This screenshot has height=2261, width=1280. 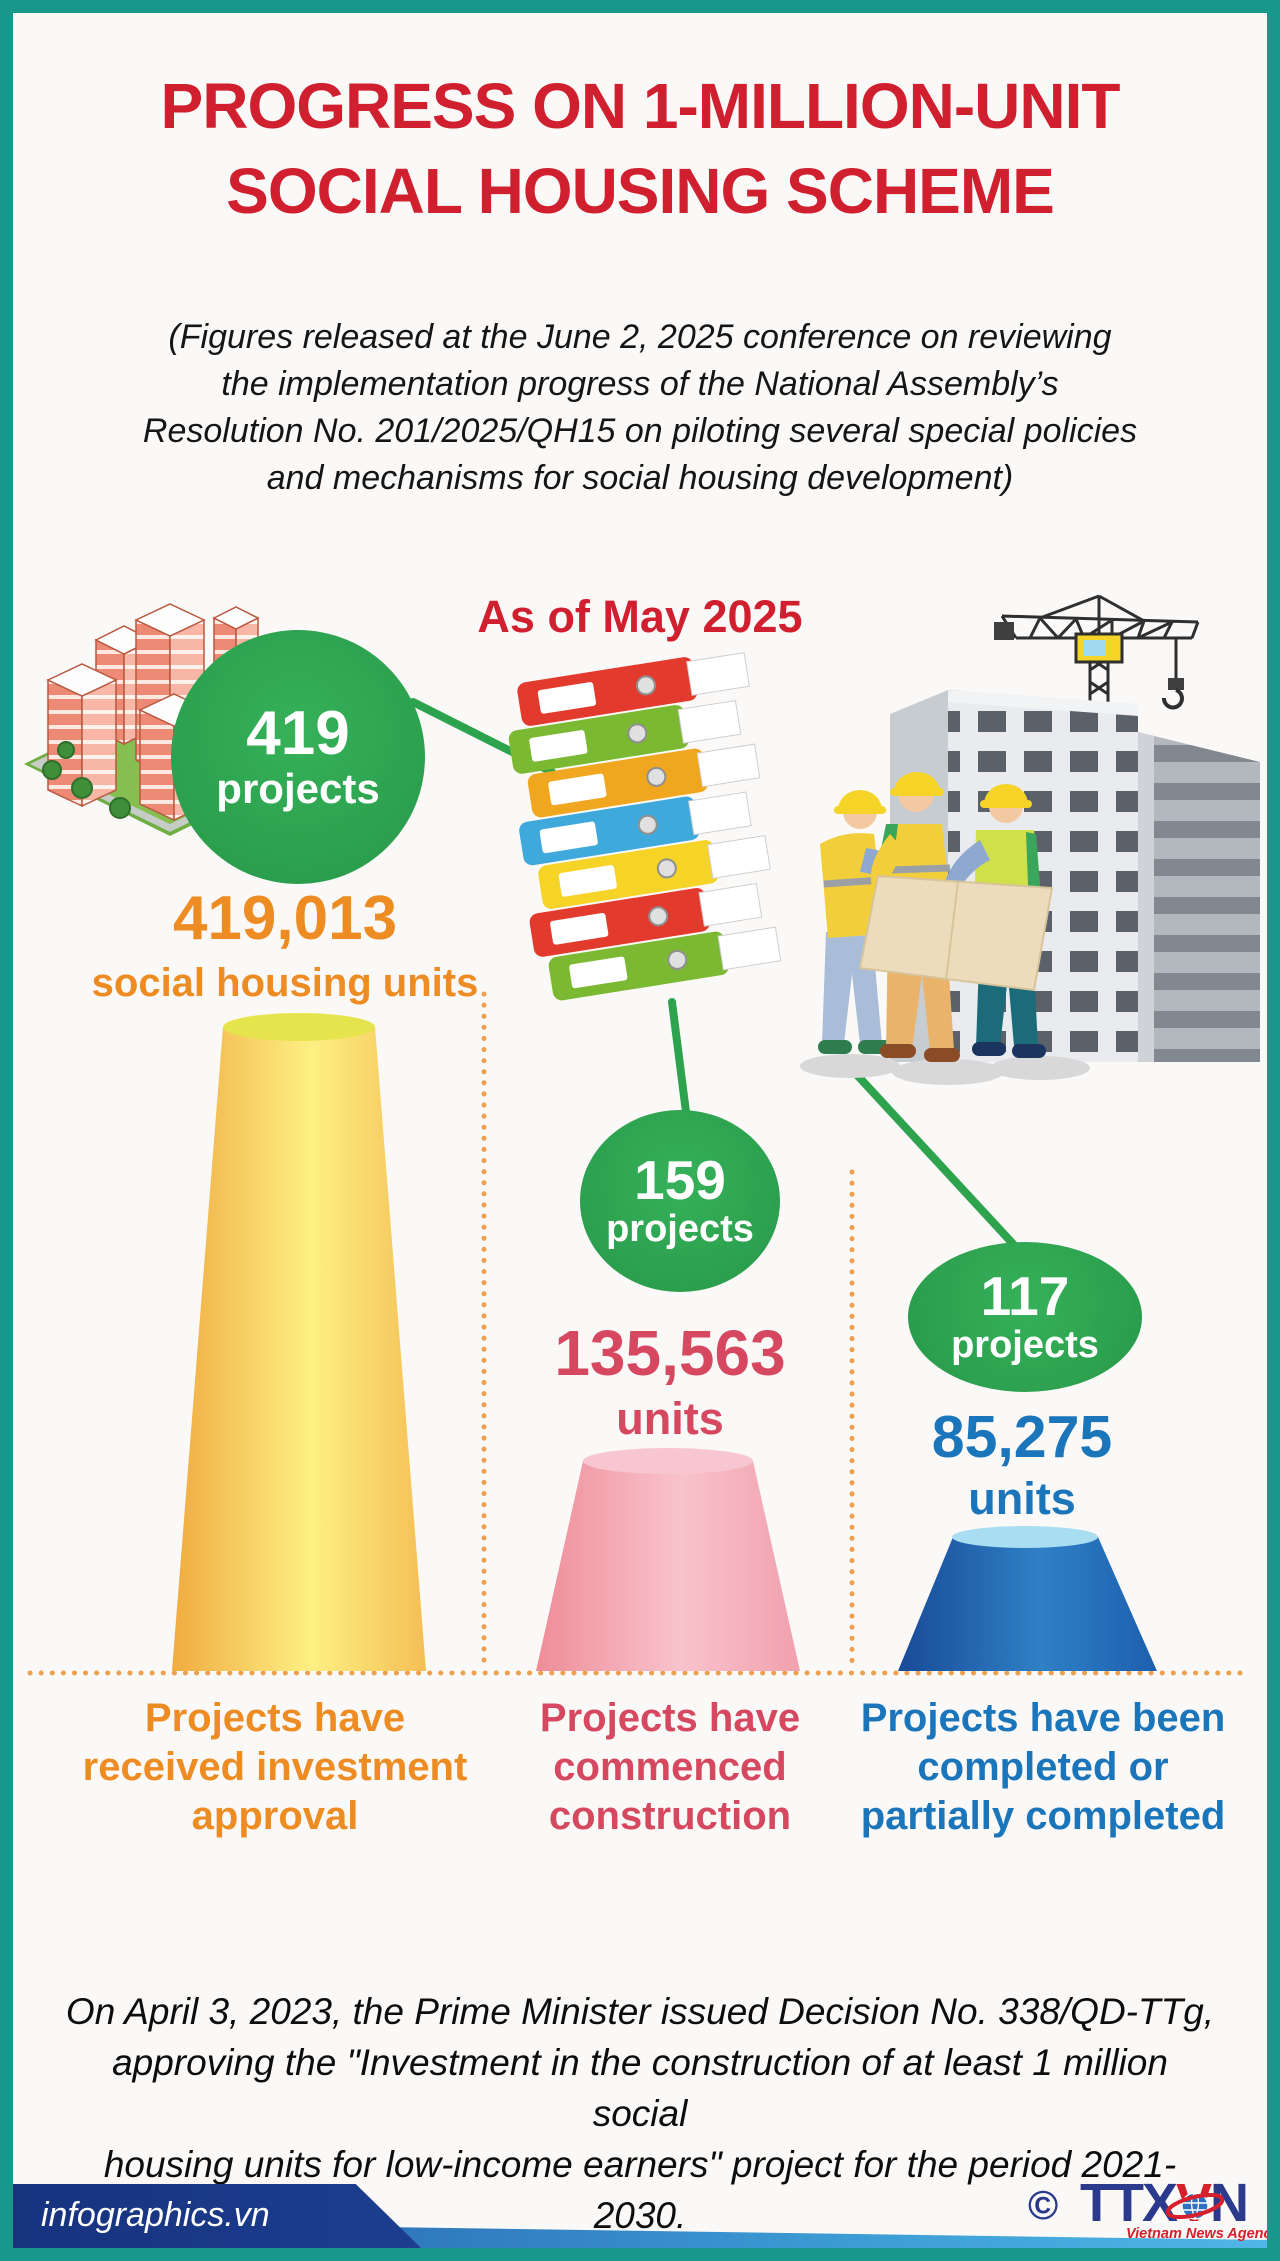 What do you see at coordinates (680, 1179) in the screenshot?
I see `commenced-projects-count: 159` at bounding box center [680, 1179].